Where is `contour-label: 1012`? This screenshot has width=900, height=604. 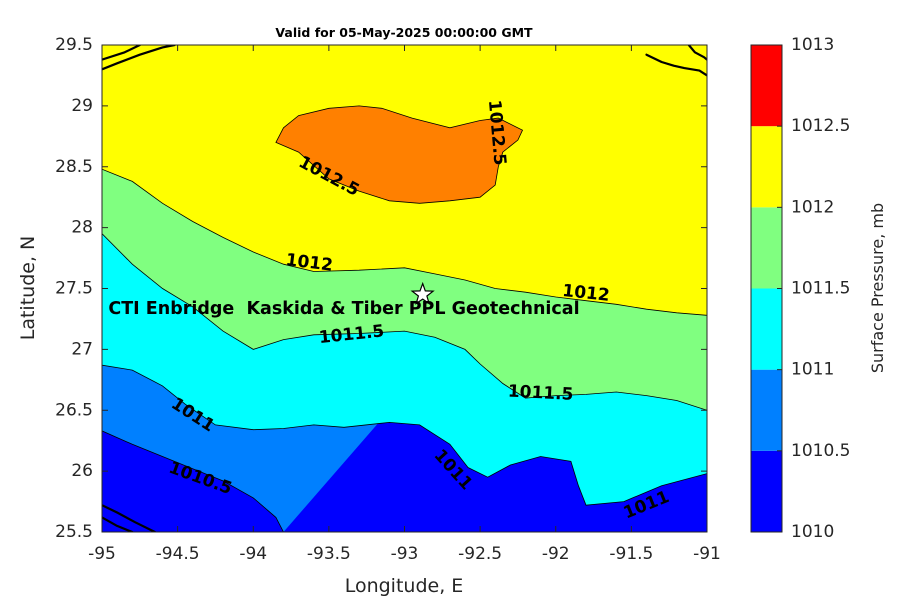 contour-label: 1012 is located at coordinates (585, 293).